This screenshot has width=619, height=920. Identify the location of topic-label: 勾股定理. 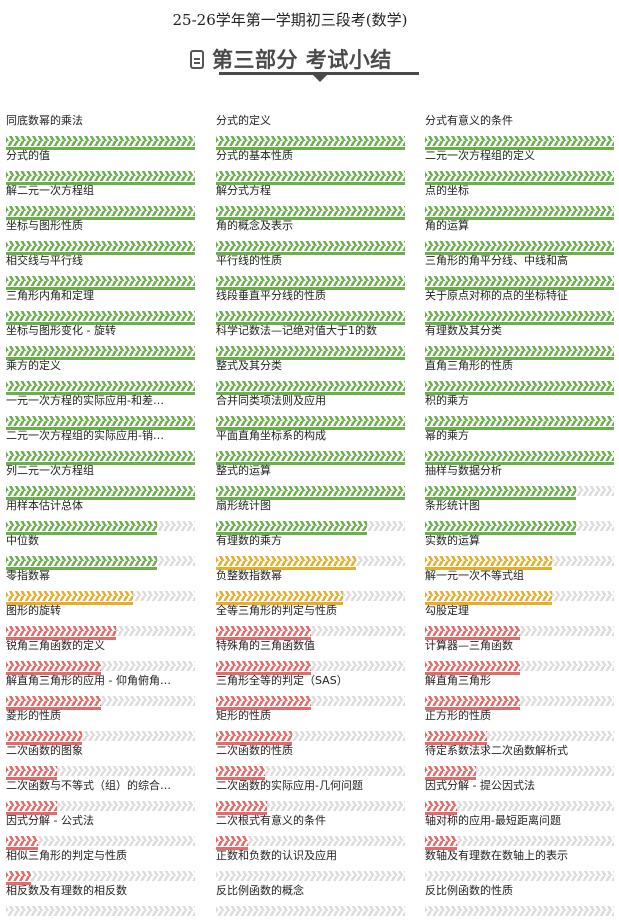
(447, 610).